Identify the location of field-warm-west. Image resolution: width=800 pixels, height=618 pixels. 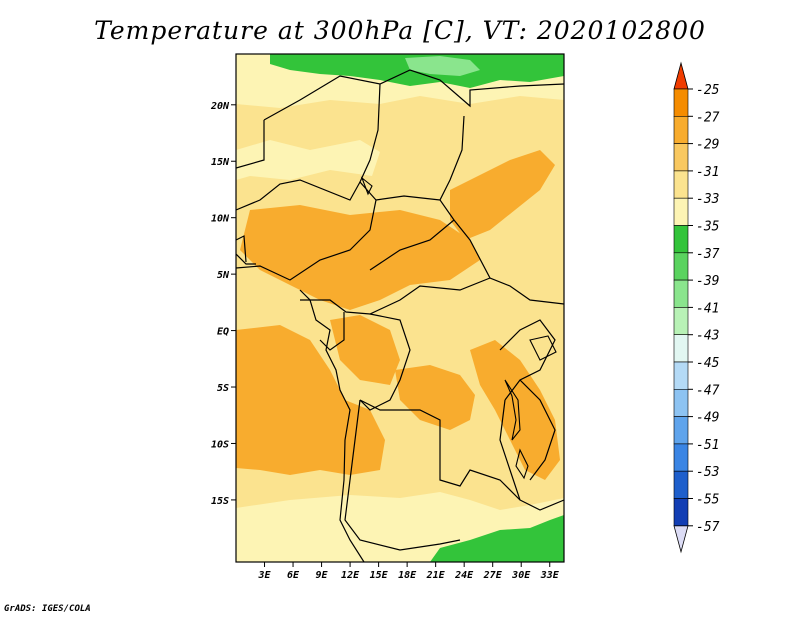
(310, 400).